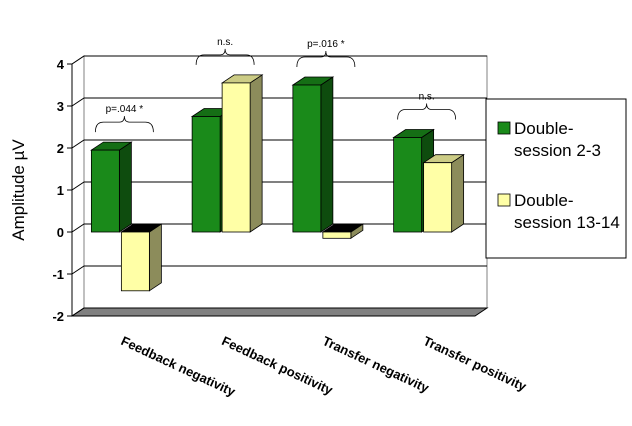 Image resolution: width=632 pixels, height=426 pixels. I want to click on y-axis: -2 -1 0 1 2 3 4, so click(62, 190).